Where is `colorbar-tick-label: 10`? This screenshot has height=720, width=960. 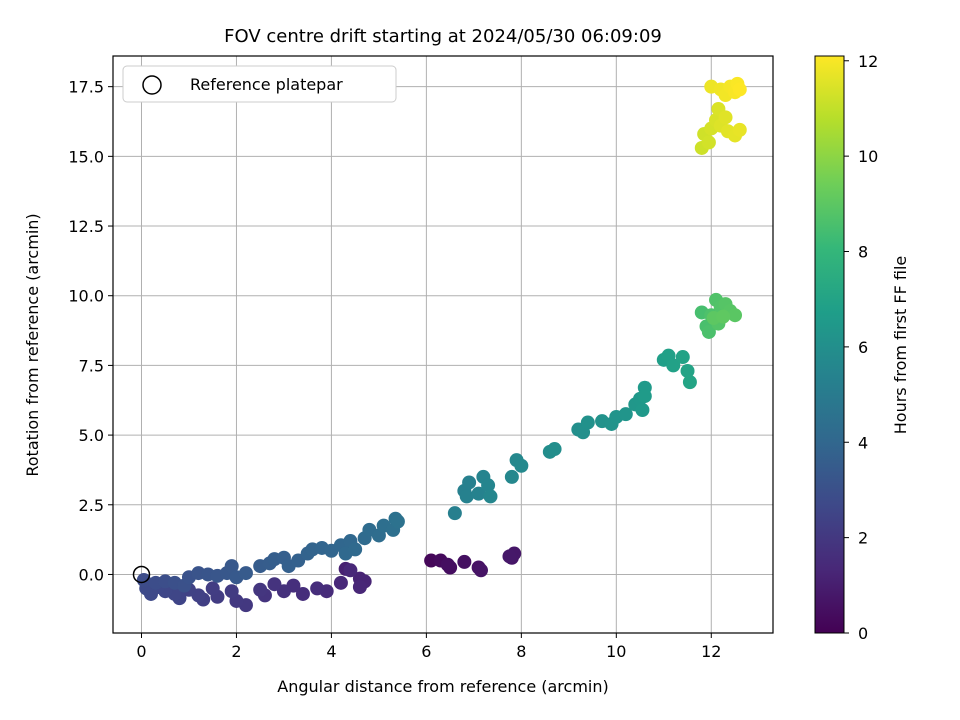
colorbar-tick-label: 10 is located at coordinates (868, 156).